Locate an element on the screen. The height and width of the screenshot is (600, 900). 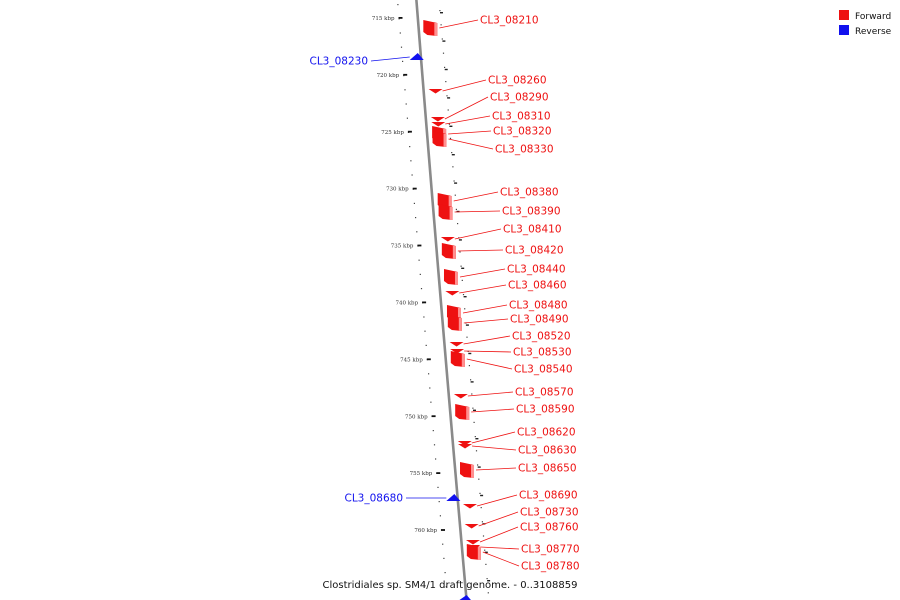
gene-label: CL3_08630 is located at coordinates (547, 451).